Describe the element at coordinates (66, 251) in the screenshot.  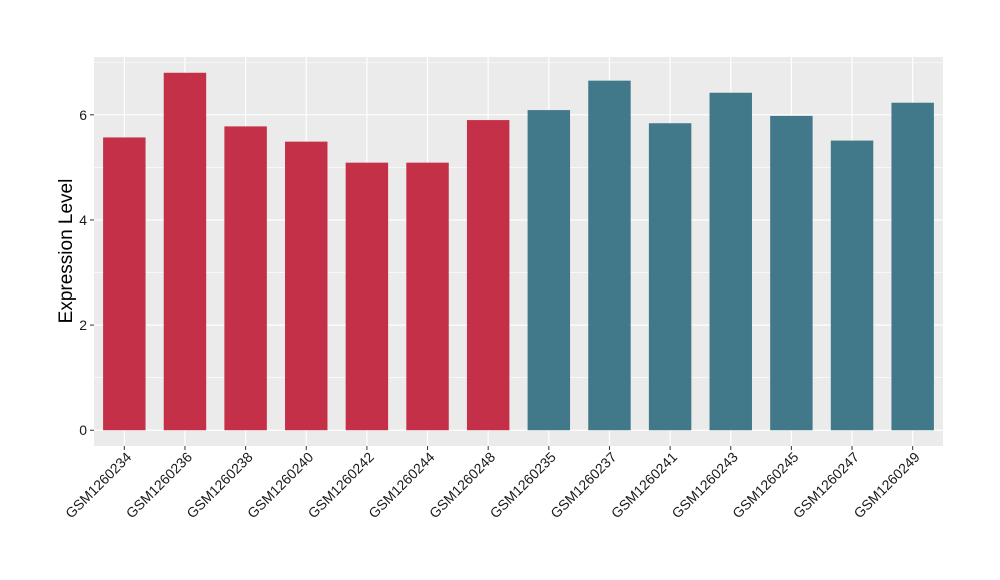
I see `y-axis-title: Expression Level` at that location.